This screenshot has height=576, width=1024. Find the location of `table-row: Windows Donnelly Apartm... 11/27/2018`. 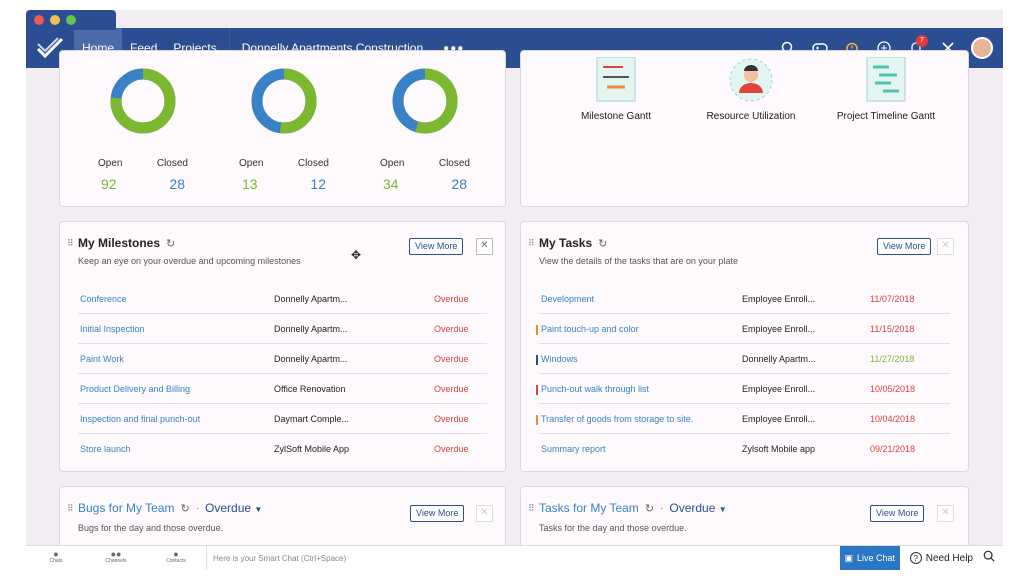

table-row: Windows Donnelly Apartm... 11/27/2018 is located at coordinates (743, 359).